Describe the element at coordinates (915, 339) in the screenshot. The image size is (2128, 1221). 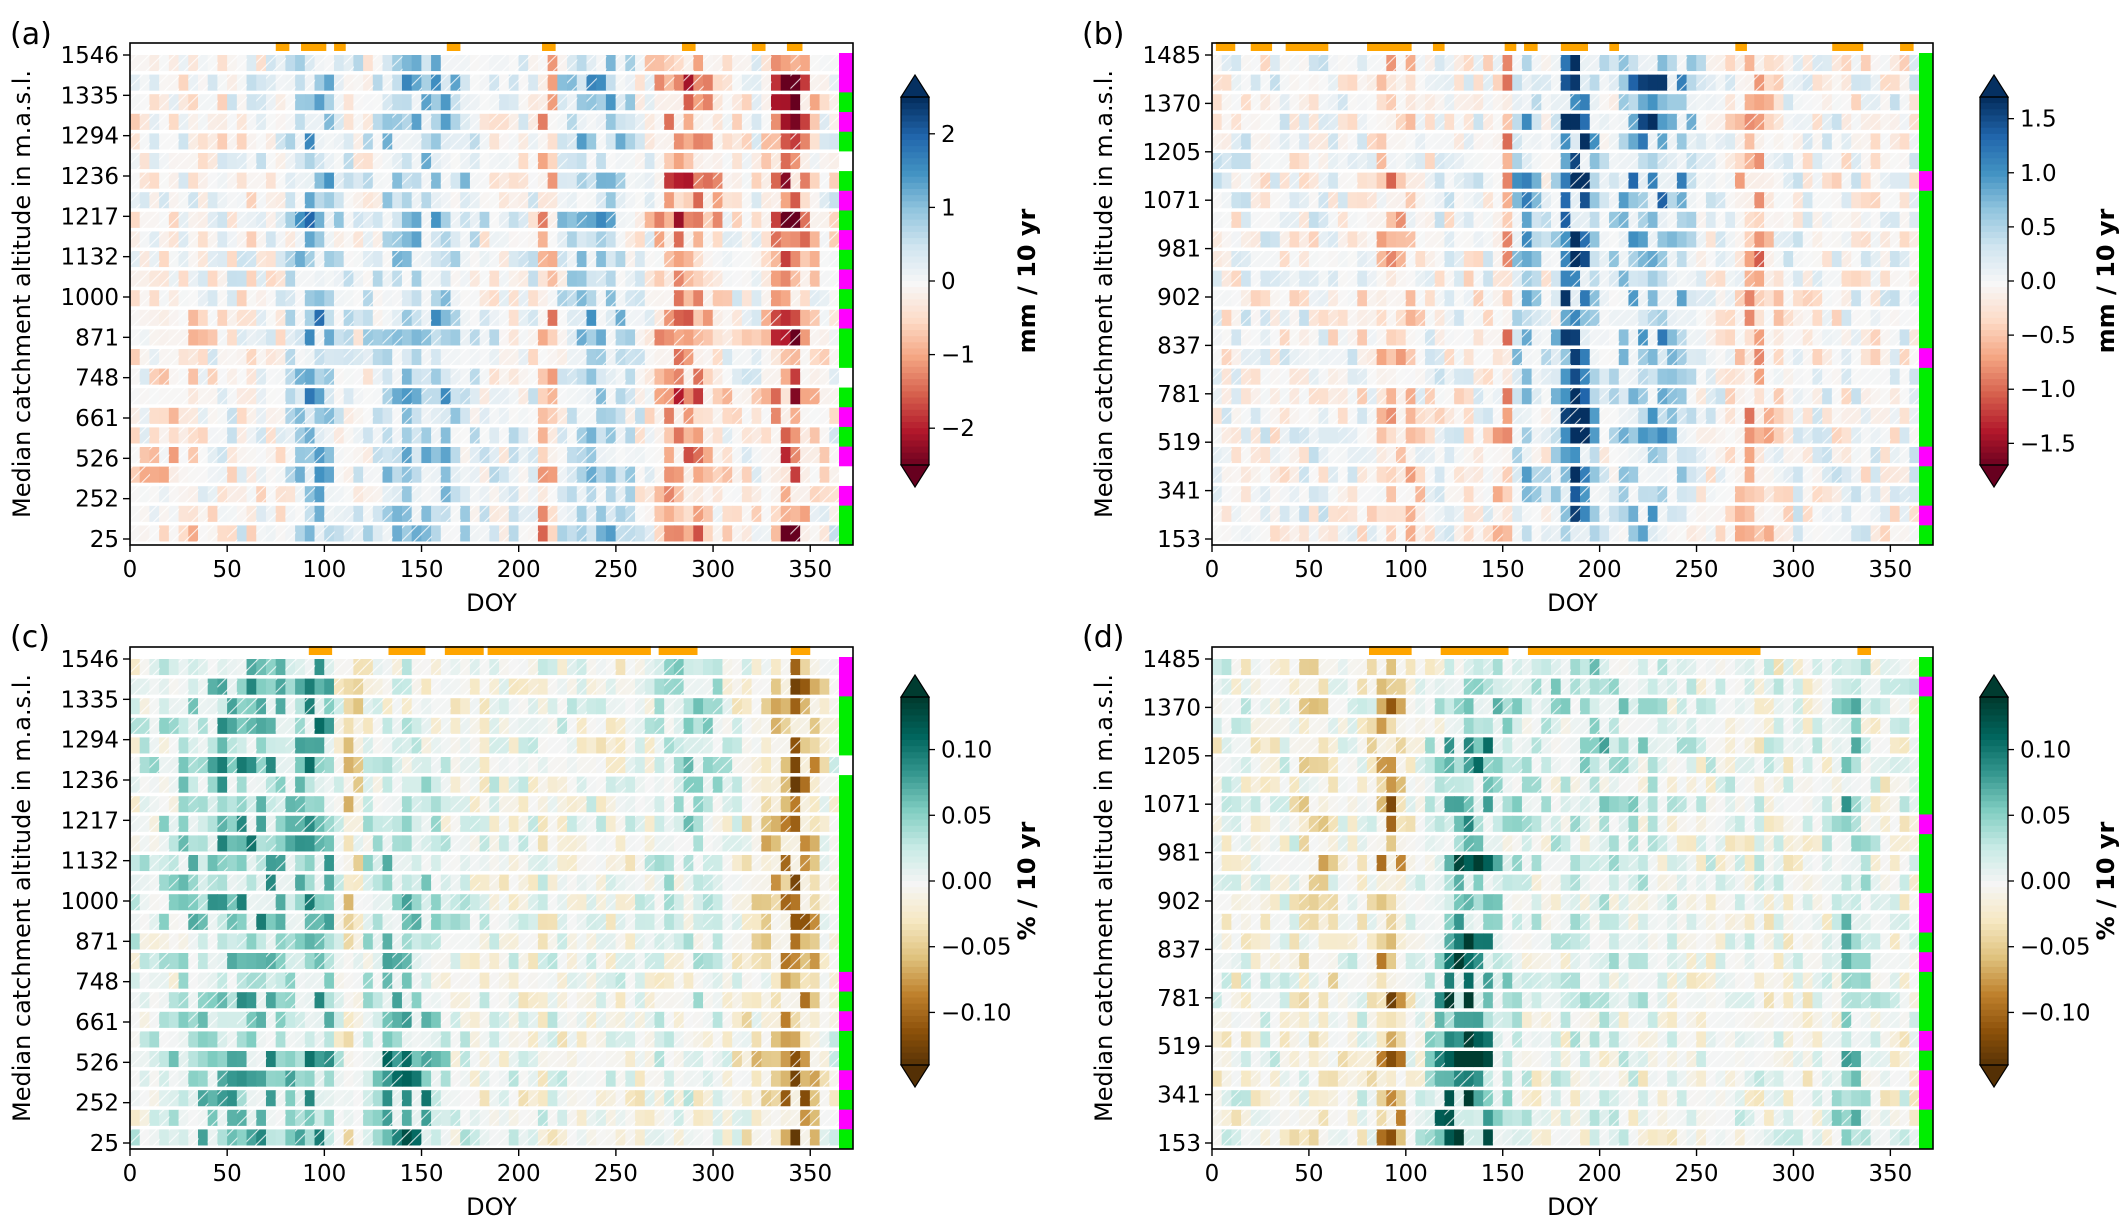
I see `colorbar-segment` at that location.